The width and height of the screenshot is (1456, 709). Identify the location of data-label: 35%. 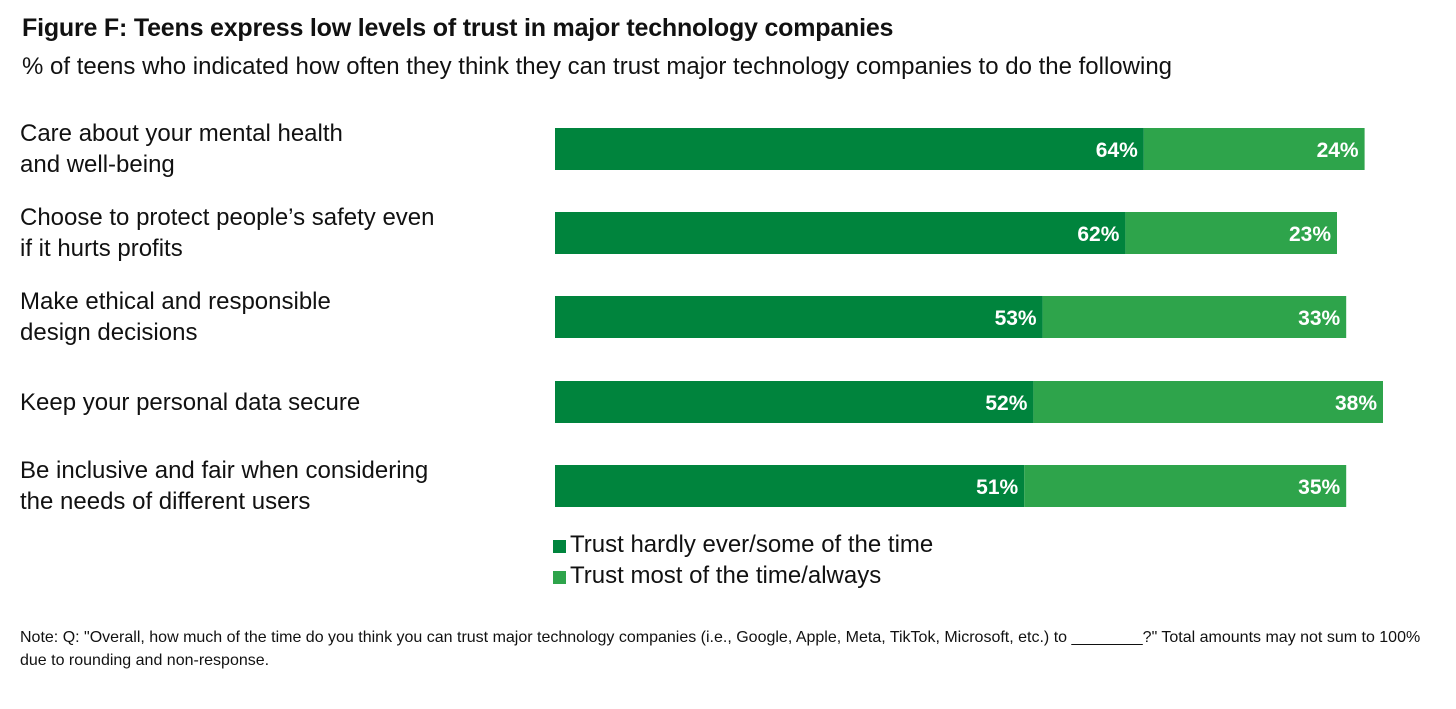
(1319, 487).